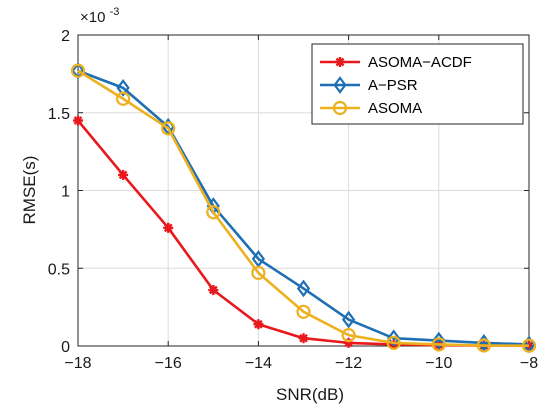  Describe the element at coordinates (65, 192) in the screenshot. I see `y-tick-label: 1` at that location.